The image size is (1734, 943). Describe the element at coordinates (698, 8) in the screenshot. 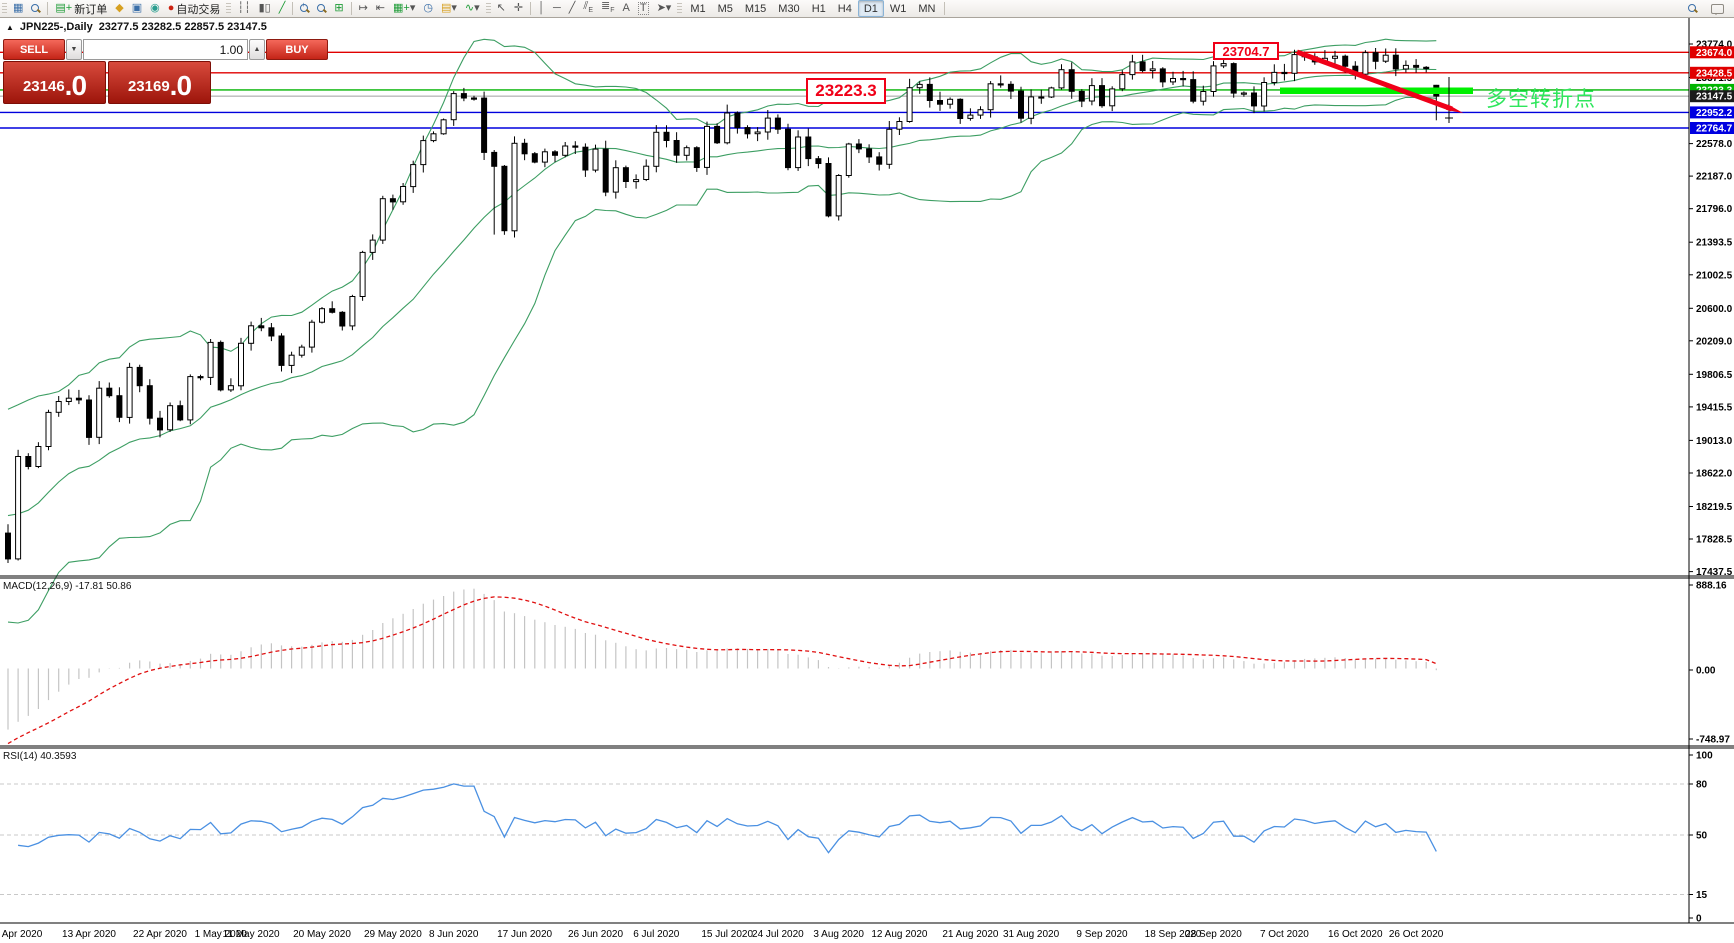

I see `timeframe-m1: M1` at that location.